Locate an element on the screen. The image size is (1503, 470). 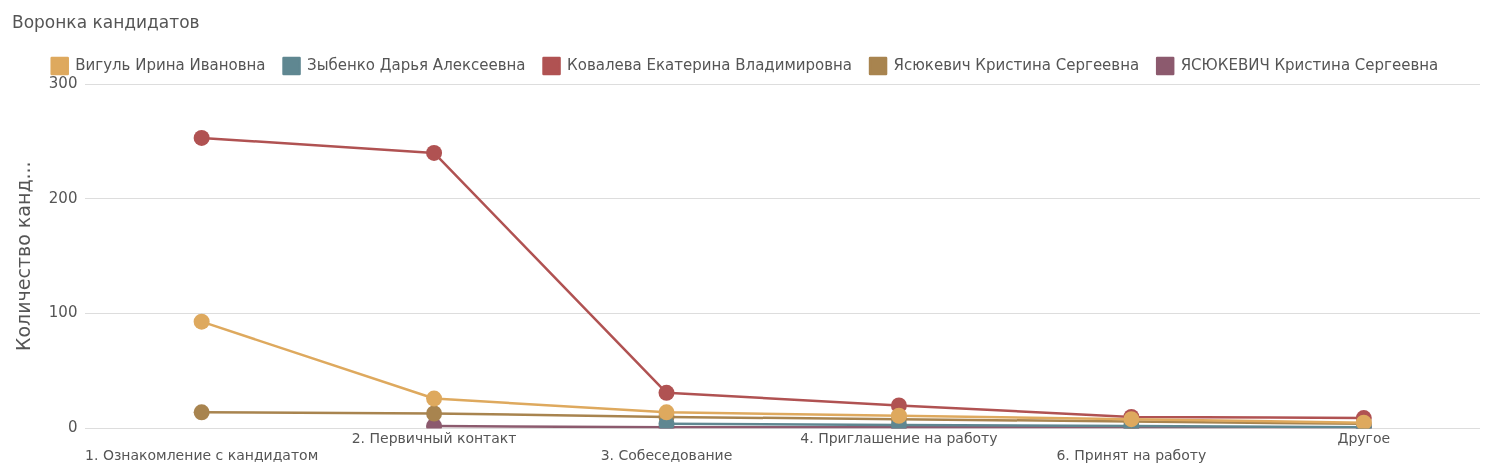
x-tick-label: 6. Принят на работу is located at coordinates (1131, 455).